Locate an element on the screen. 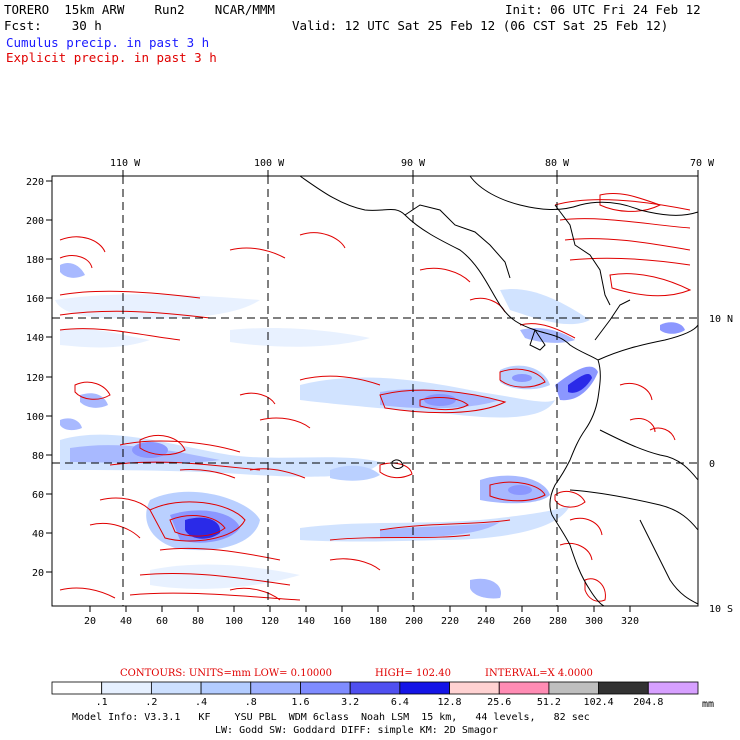 This screenshot has height=740, width=740. lon-label-110w: 110 W is located at coordinates (125, 163).